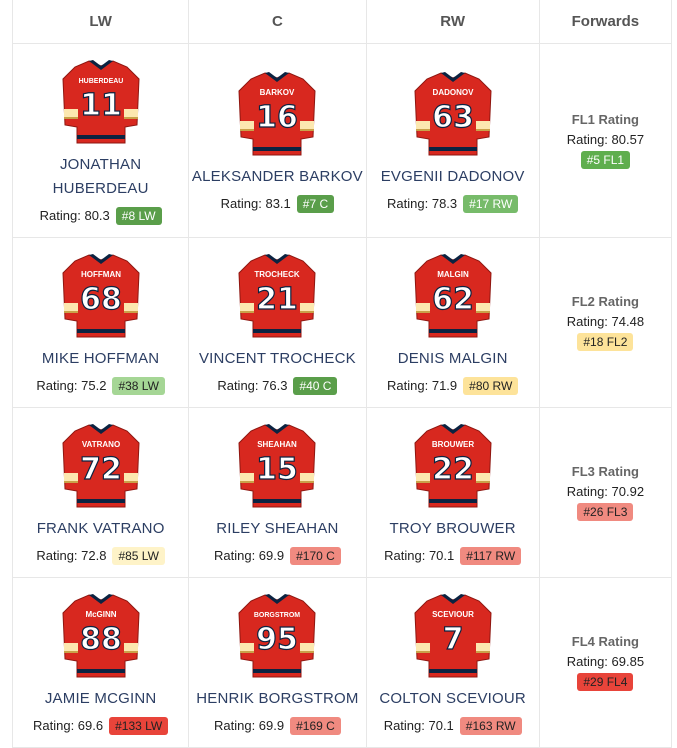  Describe the element at coordinates (100, 358) in the screenshot. I see `player-name-link: MIKE HOFFMAN` at that location.